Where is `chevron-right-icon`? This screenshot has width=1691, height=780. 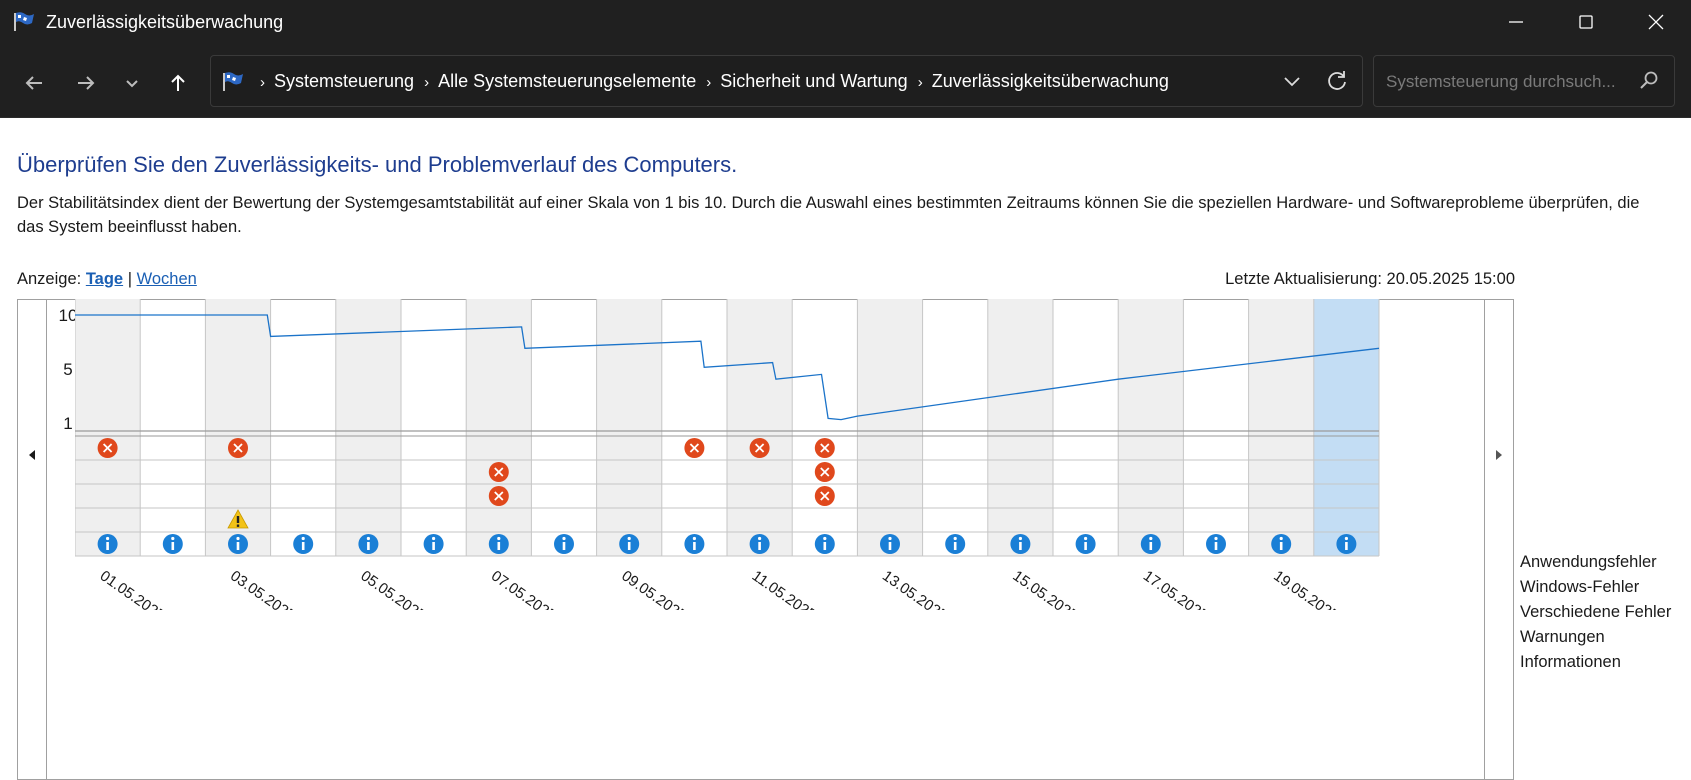
chevron-right-icon is located at coordinates (1499, 455).